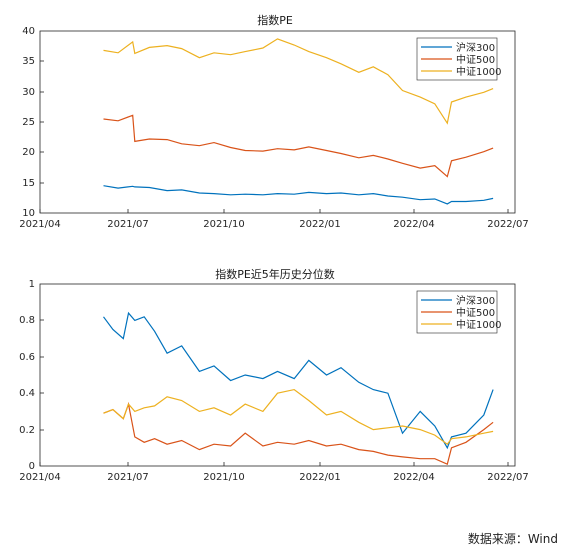 The height and width of the screenshot is (555, 578). Describe the element at coordinates (27, 430) in the screenshot. I see `pe-percentile-ytick: 0.2` at that location.